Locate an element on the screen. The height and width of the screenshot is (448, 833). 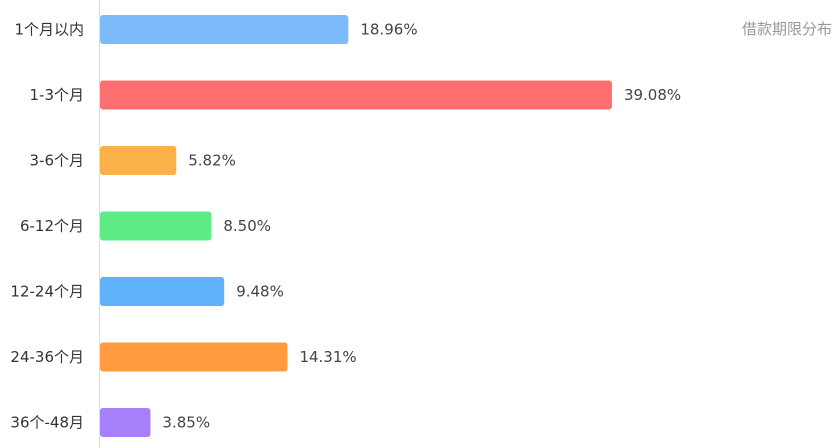
value-label: 3.85% is located at coordinates (186, 423).